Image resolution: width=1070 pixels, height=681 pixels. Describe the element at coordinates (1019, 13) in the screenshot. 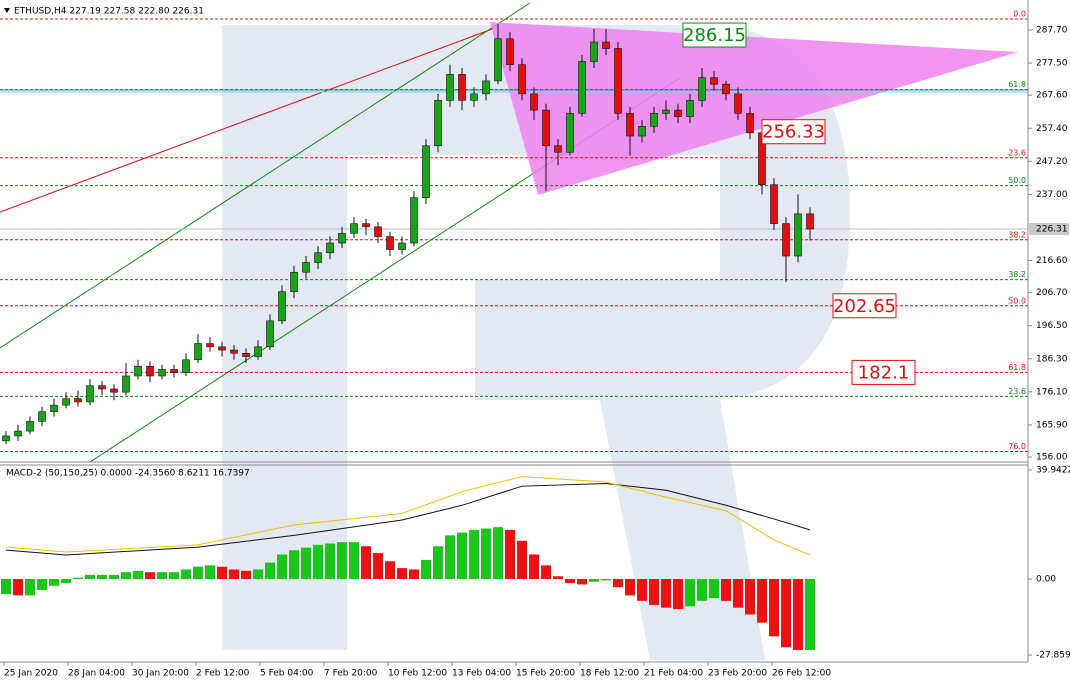

I see `fib-label: 0.0` at that location.